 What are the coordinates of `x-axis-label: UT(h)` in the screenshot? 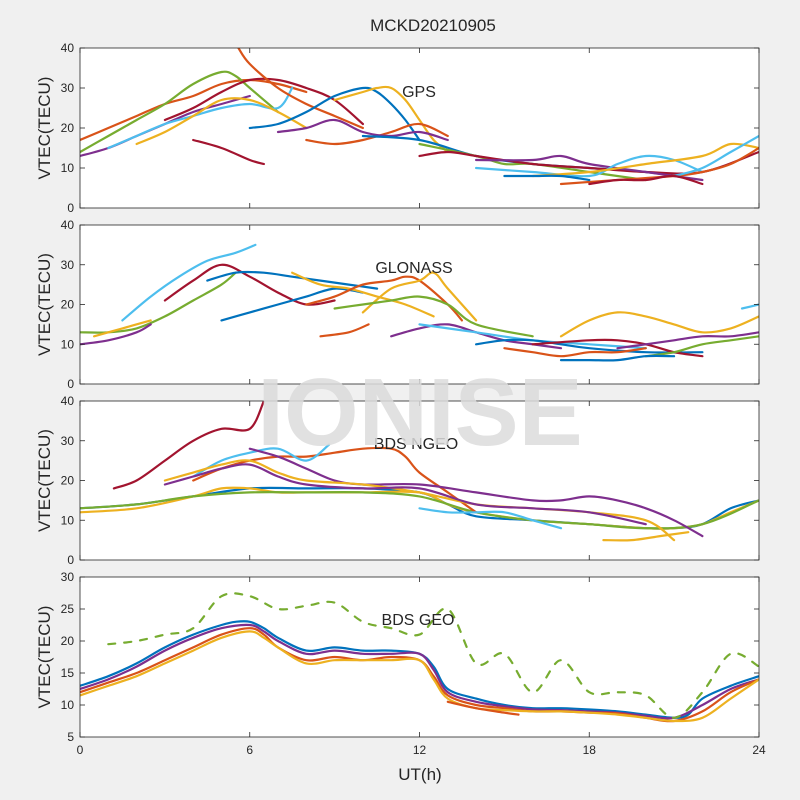 It's located at (419, 774).